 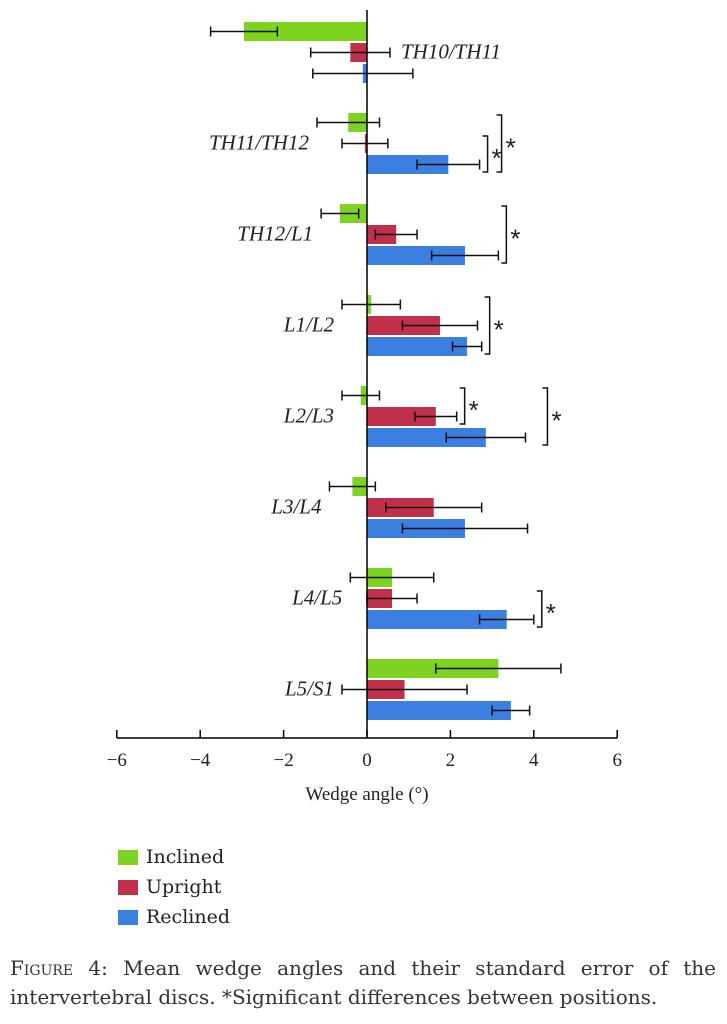 I want to click on error-bar-th10-th11-upright, so click(x=350, y=52).